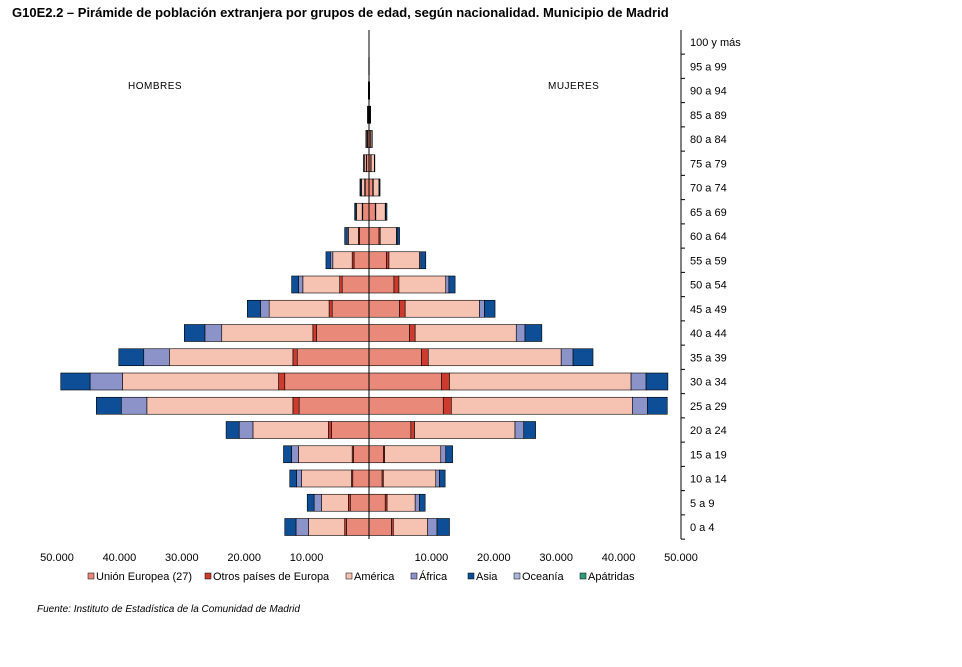  Describe the element at coordinates (708, 334) in the screenshot. I see `age-label: 40 a 44` at that location.